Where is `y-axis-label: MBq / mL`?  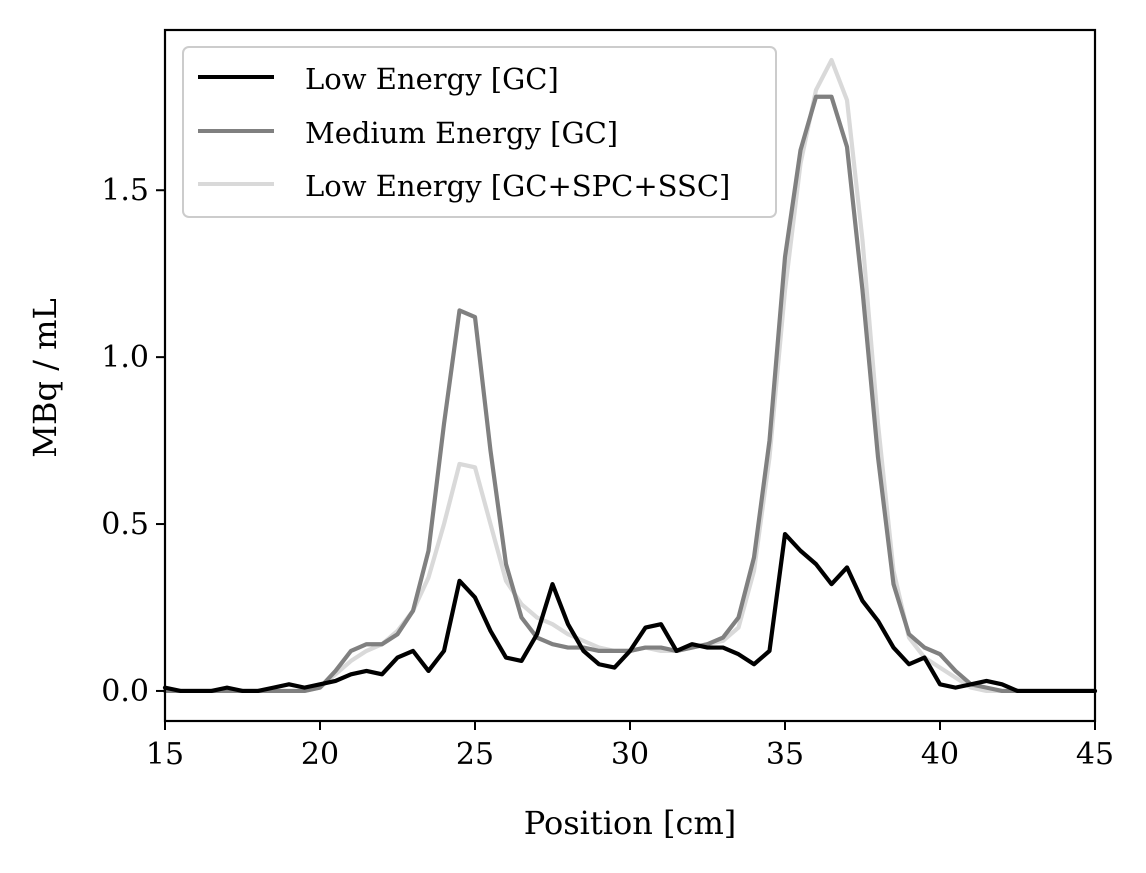
y-axis-label: MBq / mL is located at coordinates (45, 377).